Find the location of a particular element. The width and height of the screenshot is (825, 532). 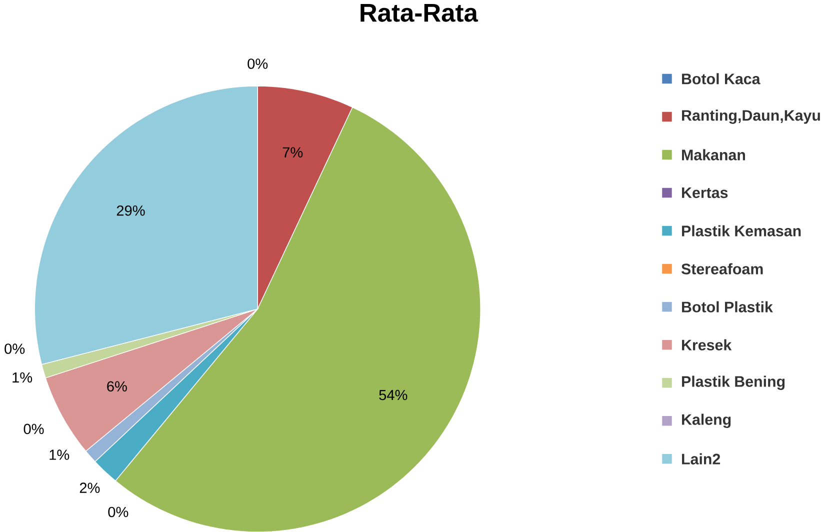

legend-label: Kresek is located at coordinates (707, 344).